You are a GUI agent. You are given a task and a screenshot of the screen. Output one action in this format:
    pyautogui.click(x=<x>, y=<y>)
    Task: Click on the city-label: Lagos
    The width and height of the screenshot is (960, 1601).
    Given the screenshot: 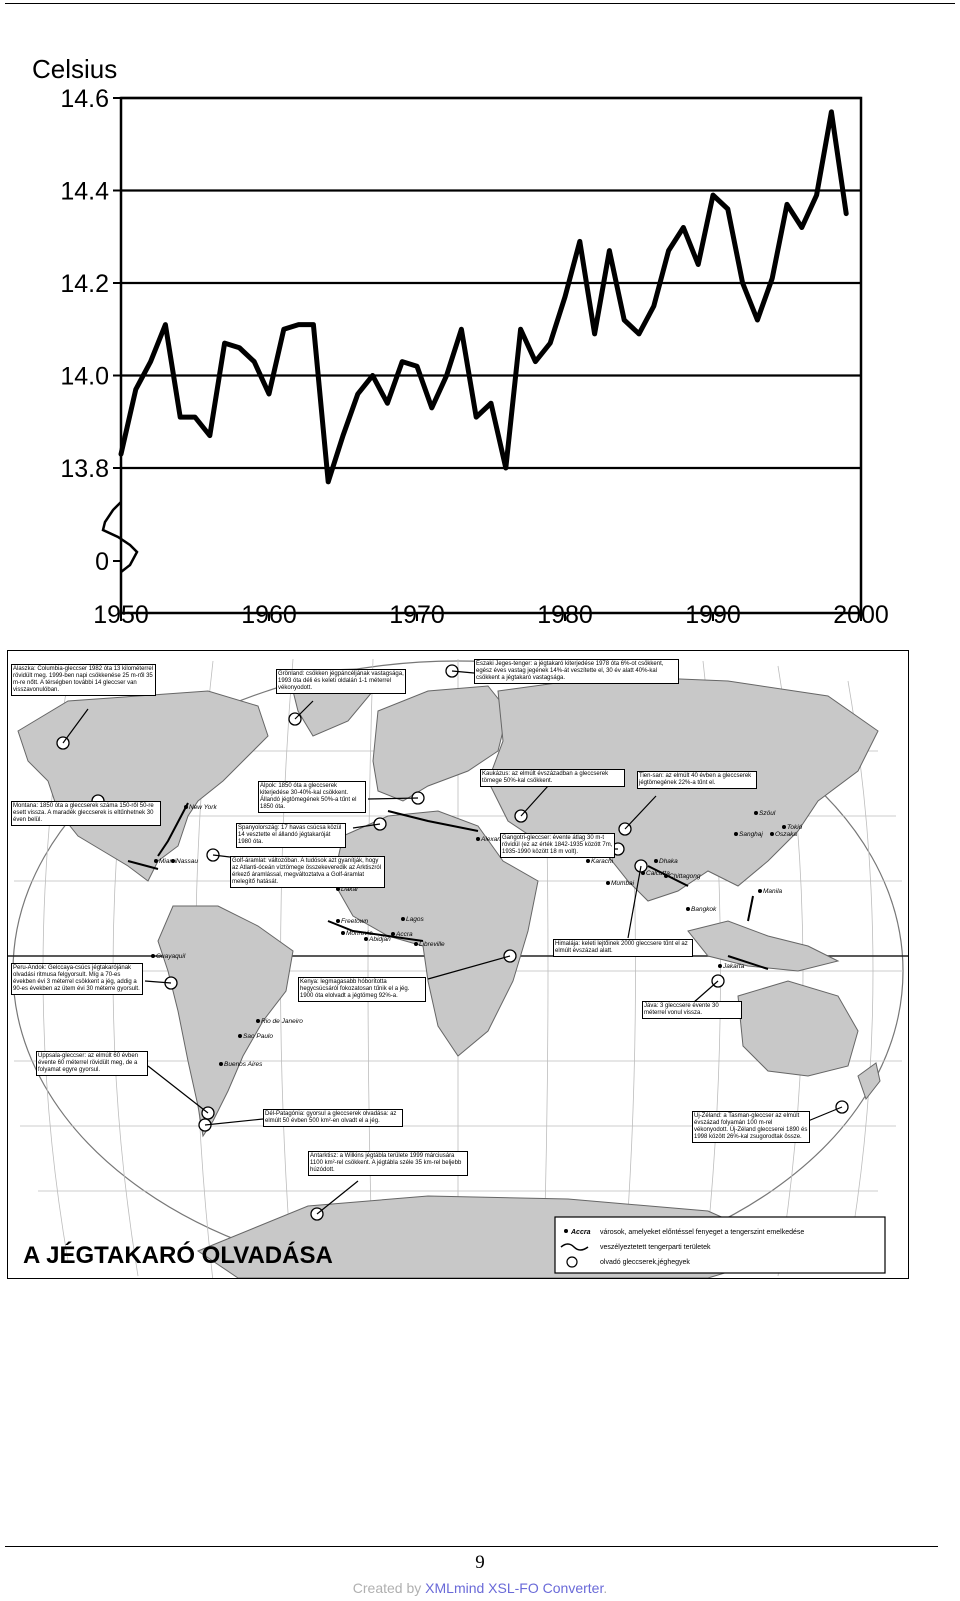 What is the action you would take?
    pyautogui.click(x=415, y=919)
    